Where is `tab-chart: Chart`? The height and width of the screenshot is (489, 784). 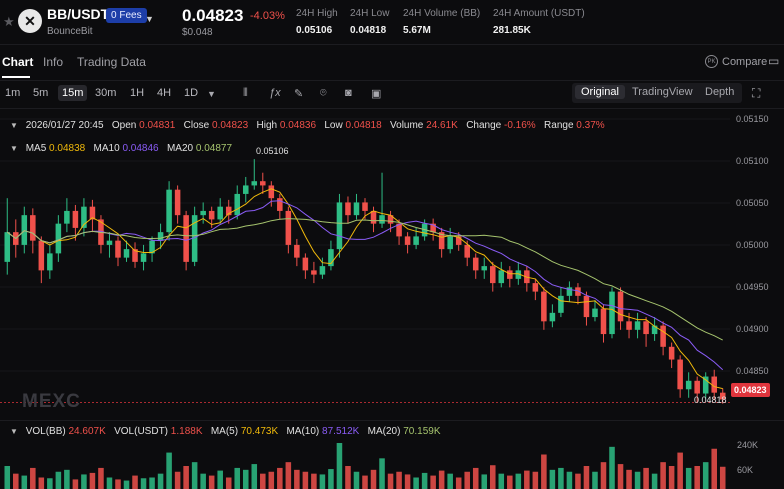 tab-chart: Chart is located at coordinates (18, 62).